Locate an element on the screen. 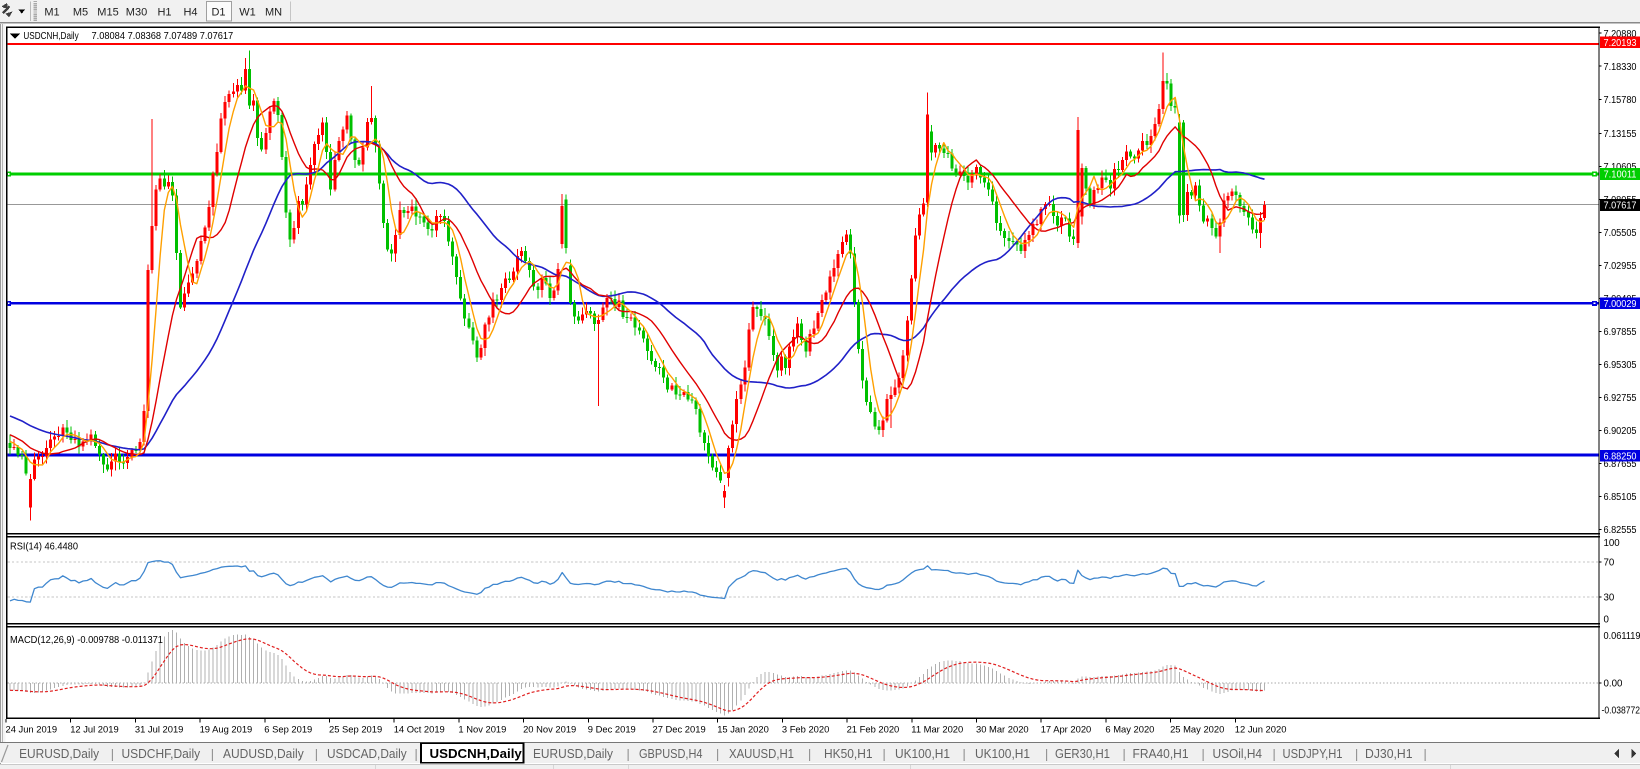 The width and height of the screenshot is (1640, 769). svg-text: 6.90205 is located at coordinates (1620, 431).